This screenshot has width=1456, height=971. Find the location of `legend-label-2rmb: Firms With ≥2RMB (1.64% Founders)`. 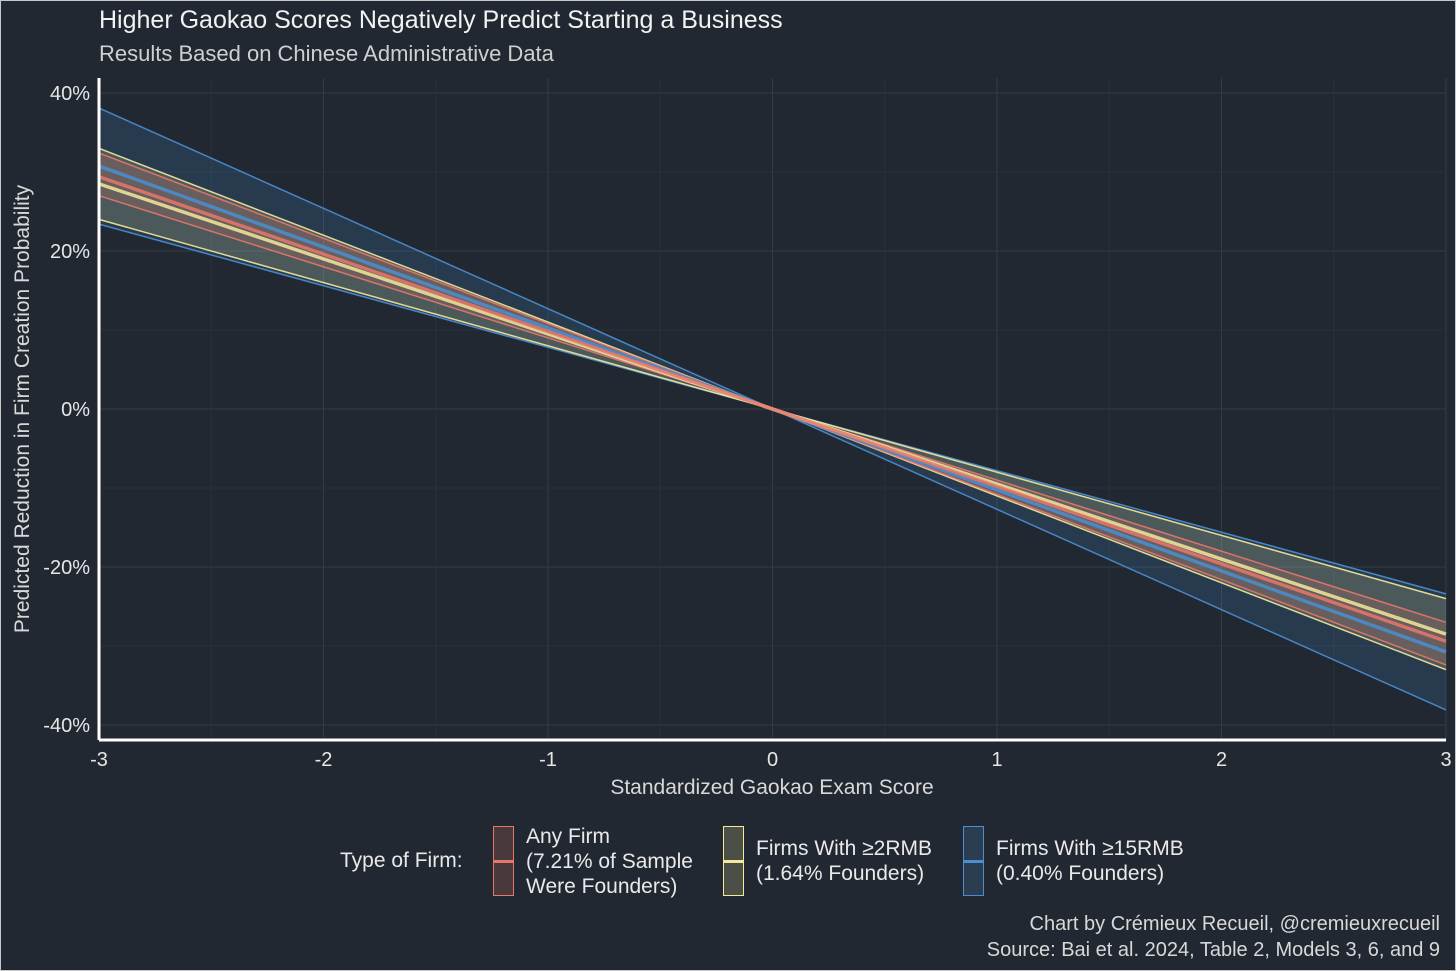

legend-label-2rmb: Firms With ≥2RMB (1.64% Founders) is located at coordinates (844, 861).